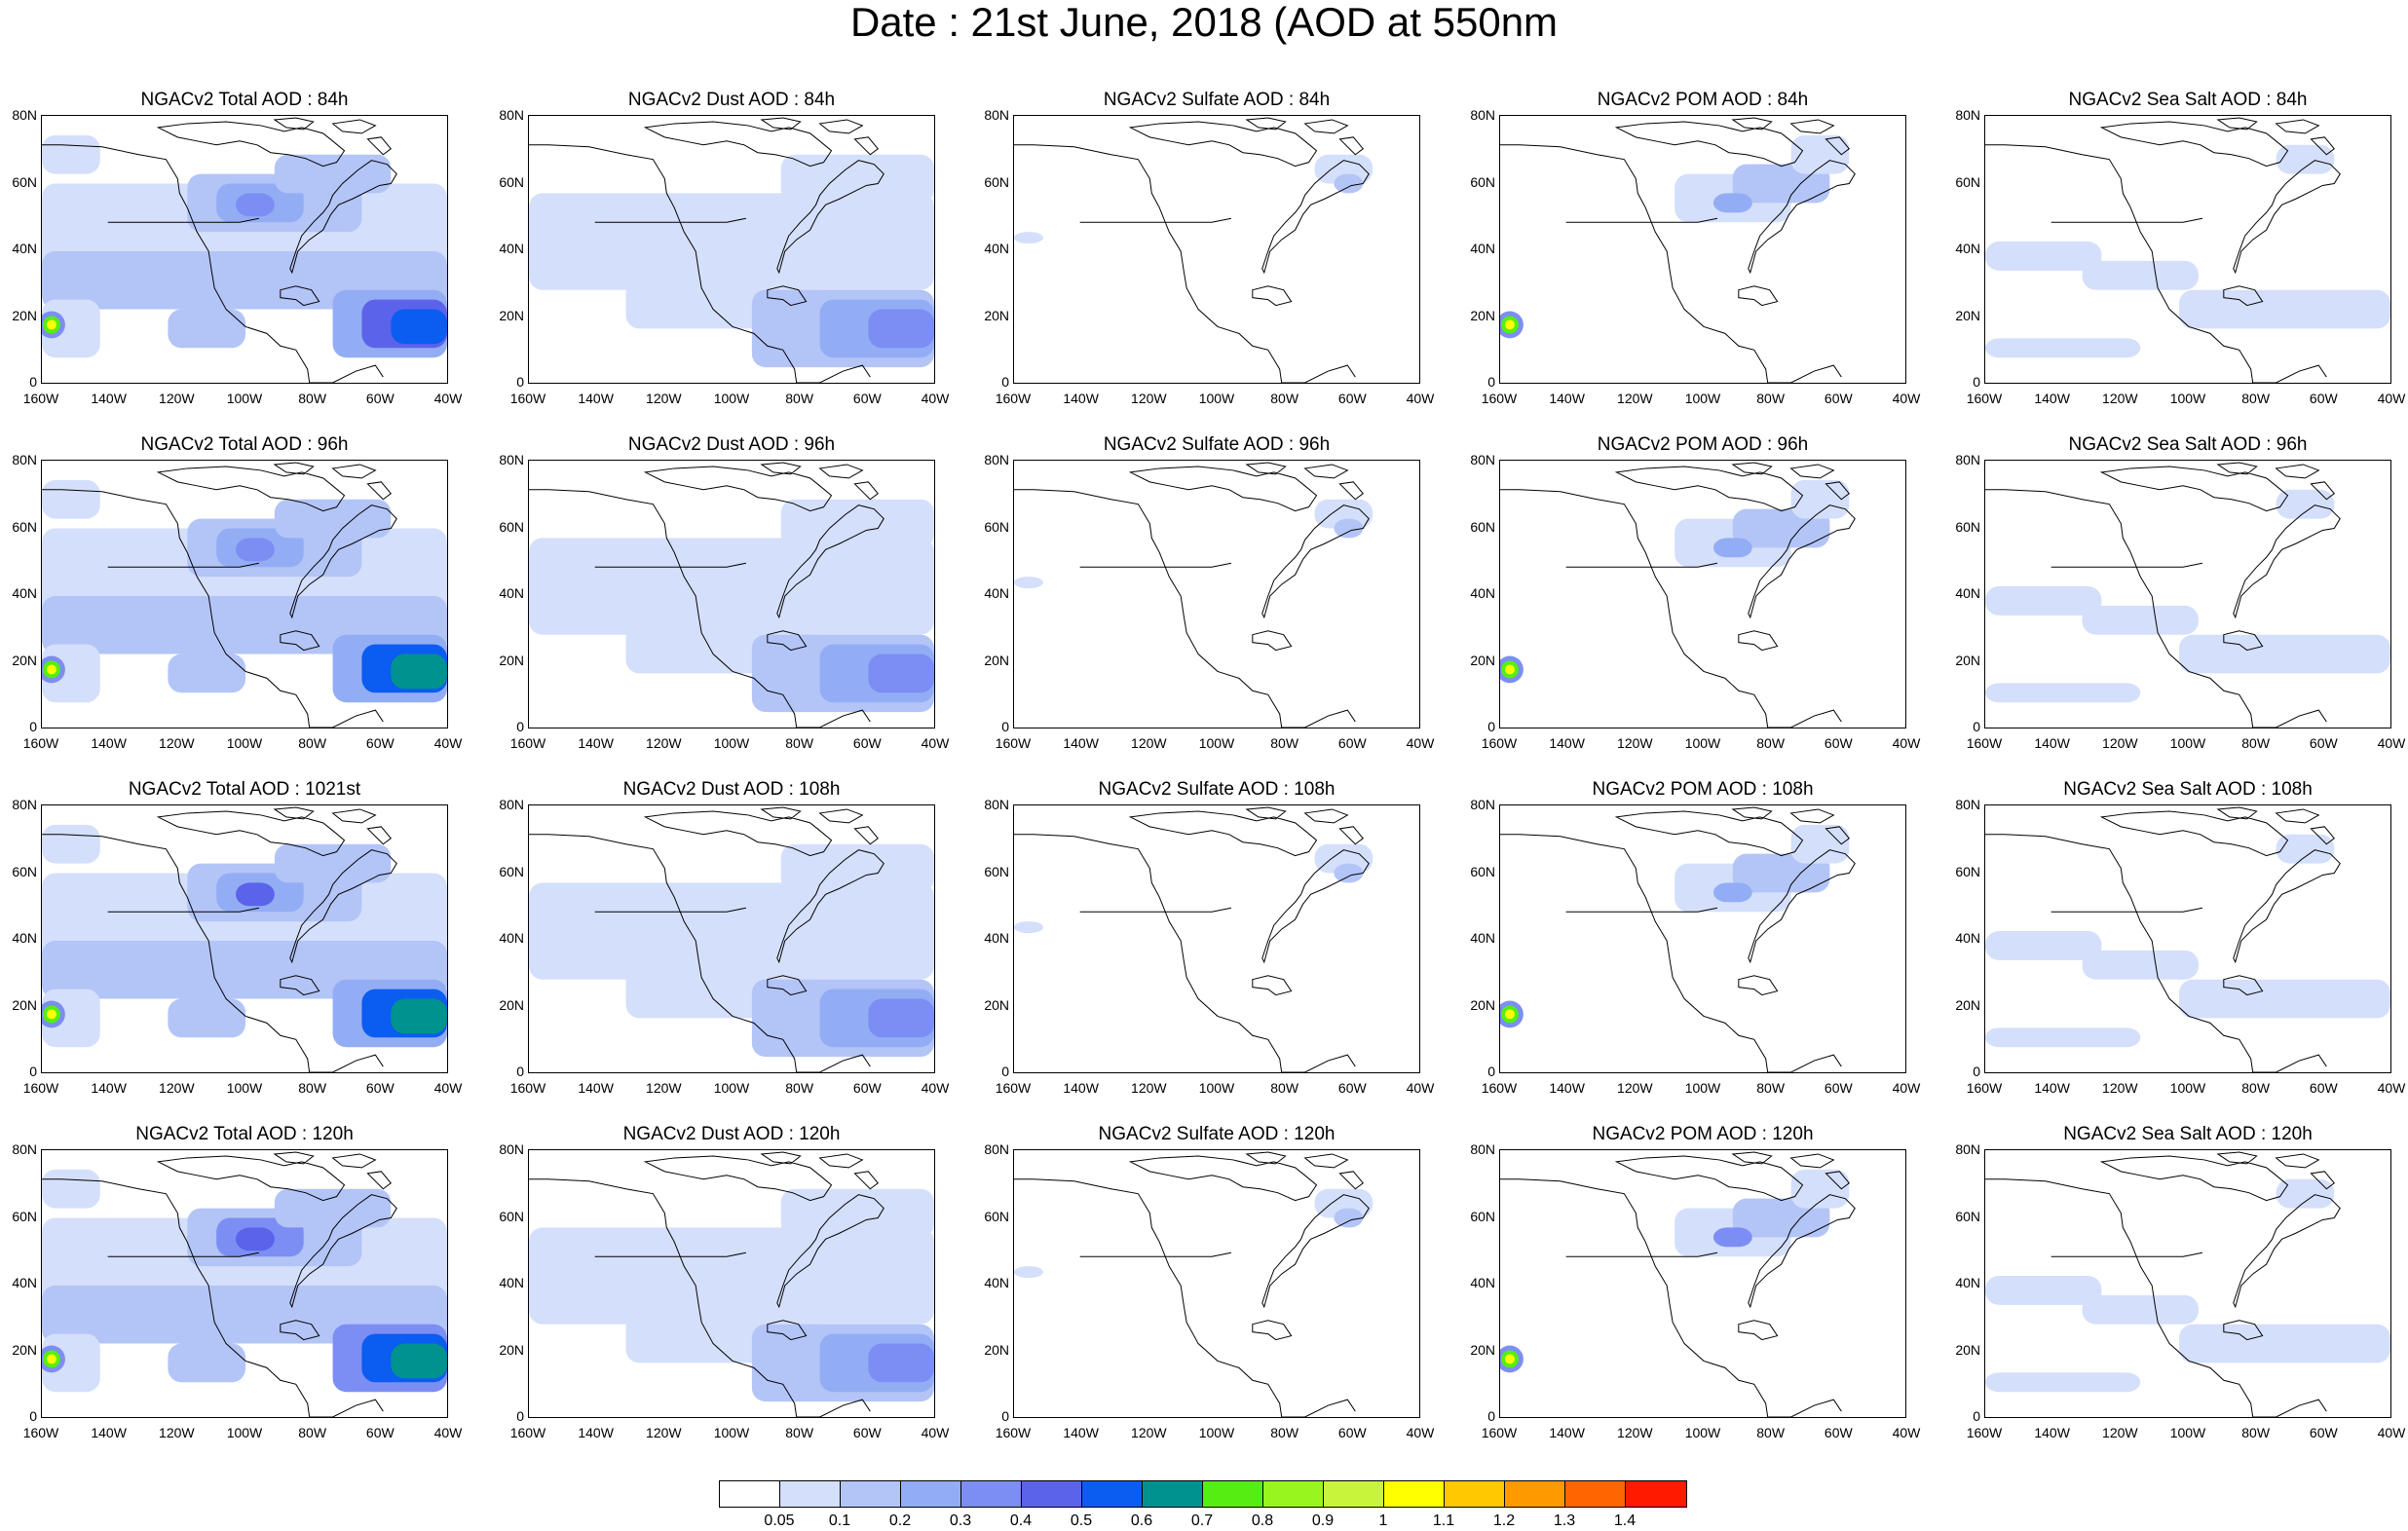 Image resolution: width=2408 pixels, height=1531 pixels. I want to click on panel-title: NGACv2 Sulfate AOD : 108h, so click(1217, 789).